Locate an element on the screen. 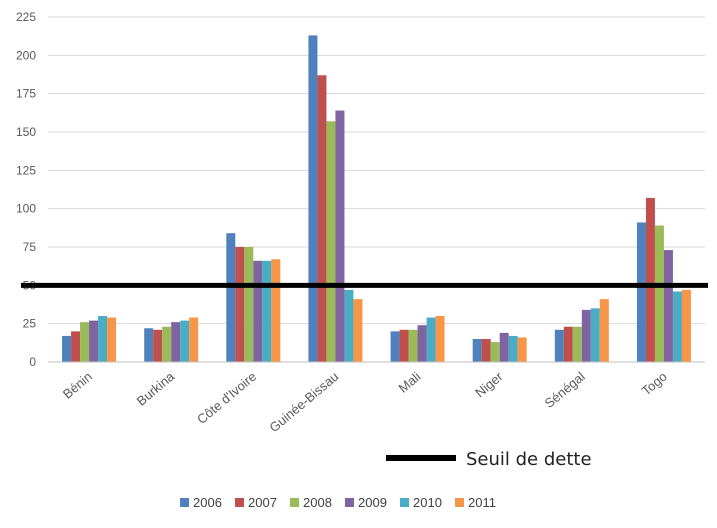  bar-2007-b-nin is located at coordinates (76, 346).